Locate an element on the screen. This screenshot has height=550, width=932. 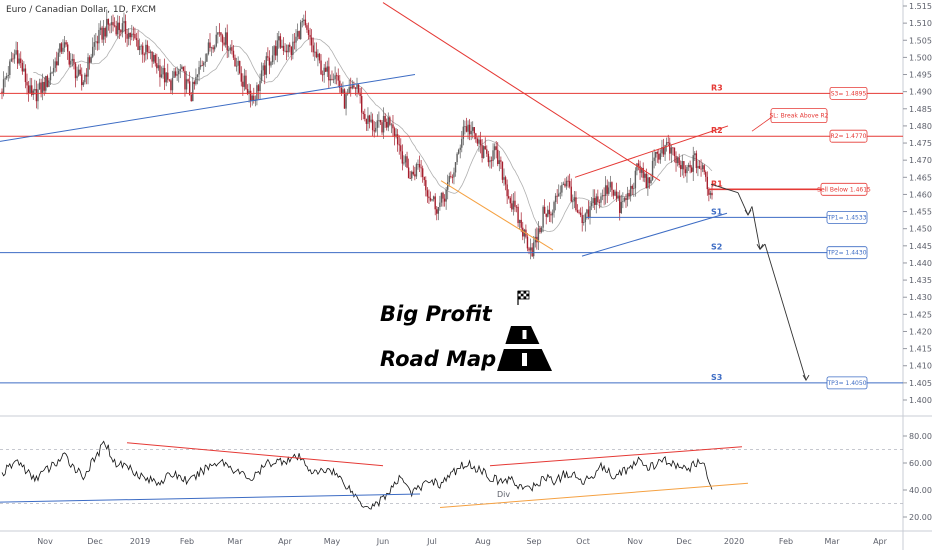
sl-note-box is located at coordinates (799, 116).